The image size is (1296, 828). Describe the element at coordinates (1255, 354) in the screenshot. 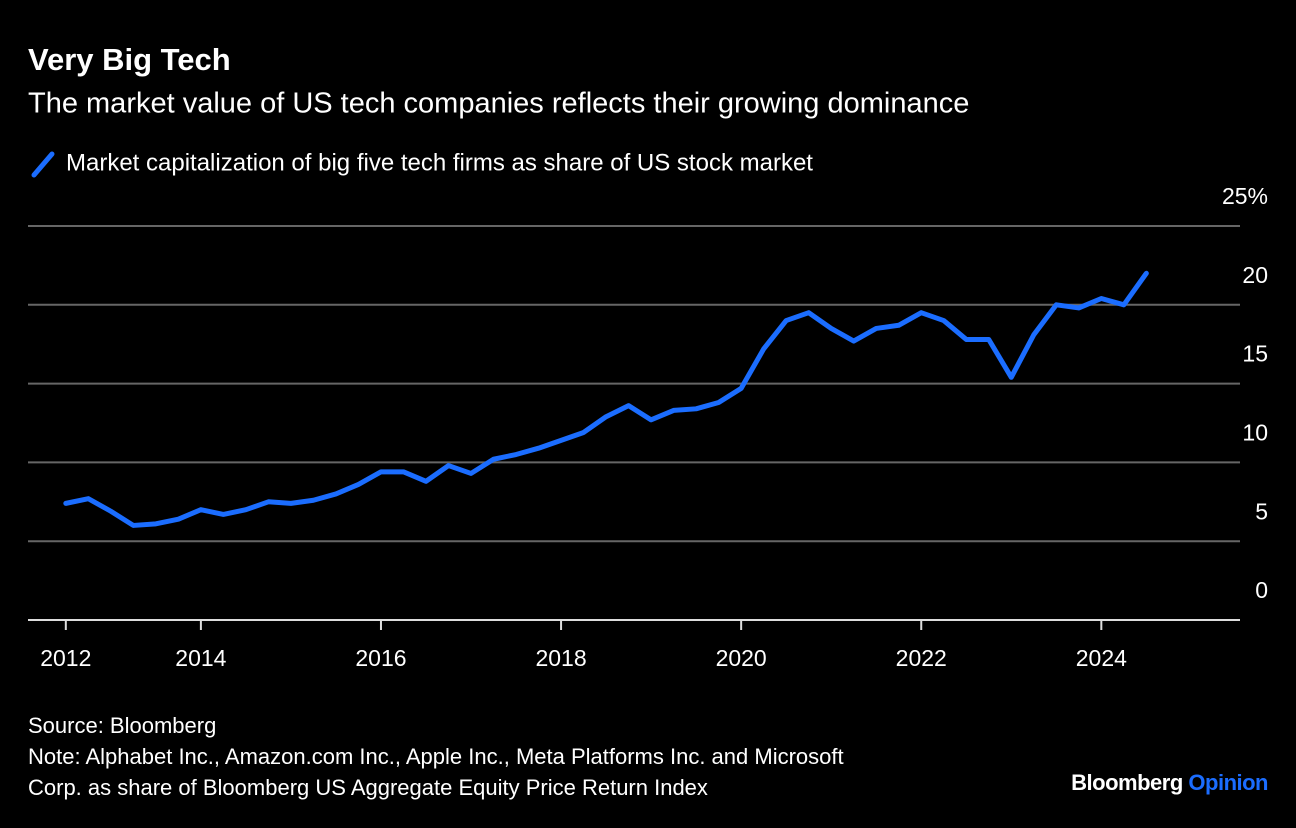

I see `y-tick-label: 15` at that location.